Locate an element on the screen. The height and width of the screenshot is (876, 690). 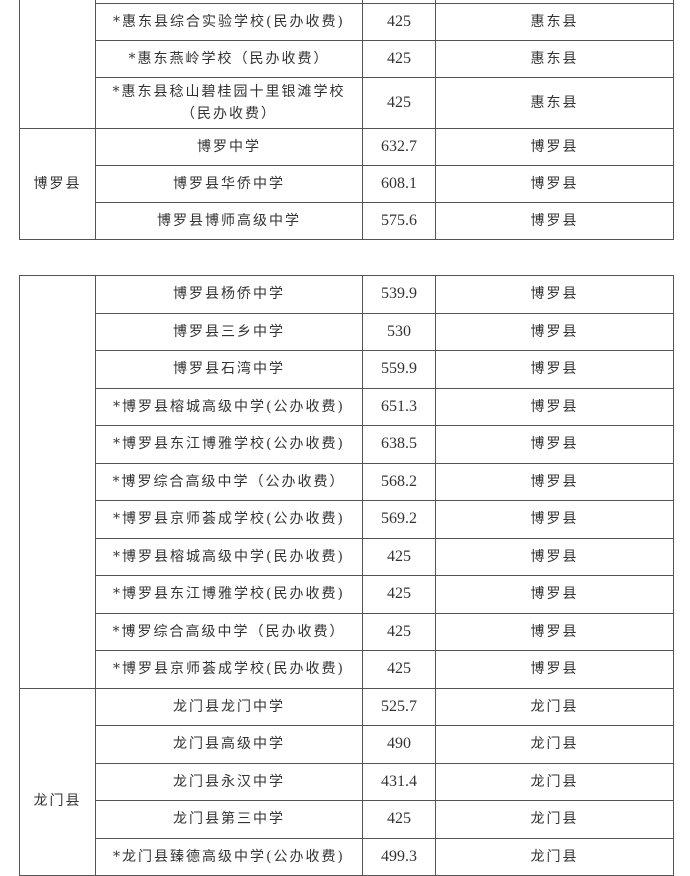
table-row: *惠东县综合实验学校(民办收费) 425 惠东县 is located at coordinates (347, 22).